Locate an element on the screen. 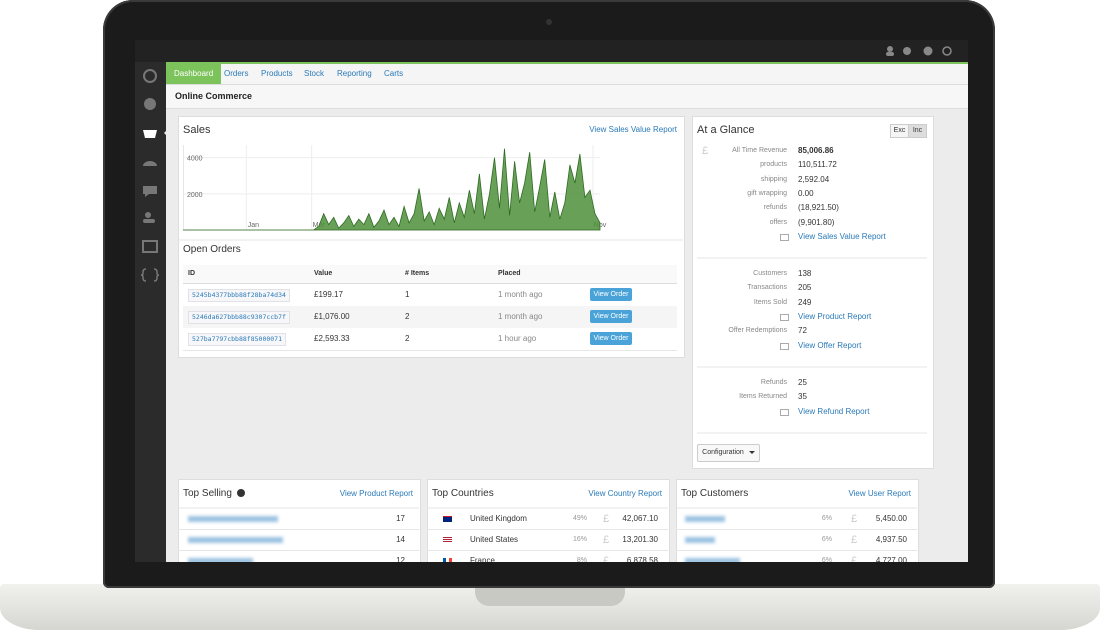 This screenshot has height=631, width=1100. column-header: # Items is located at coordinates (417, 273).